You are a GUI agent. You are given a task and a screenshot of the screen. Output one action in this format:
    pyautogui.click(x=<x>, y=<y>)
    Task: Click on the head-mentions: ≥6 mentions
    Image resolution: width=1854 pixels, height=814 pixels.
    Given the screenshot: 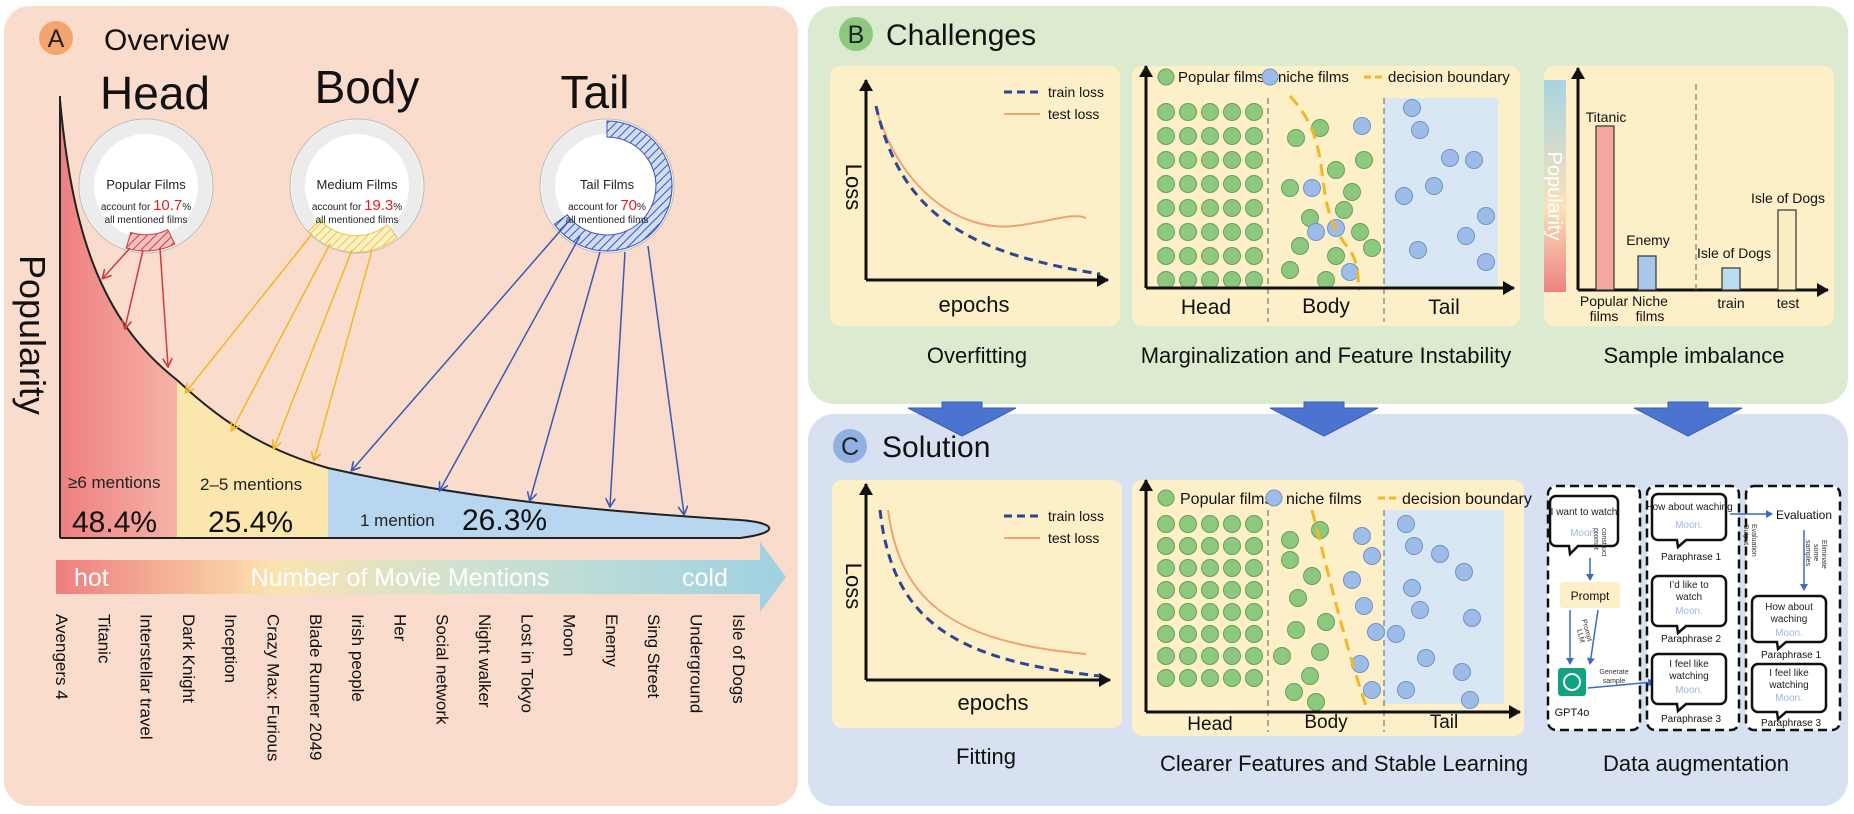 What is the action you would take?
    pyautogui.click(x=114, y=482)
    